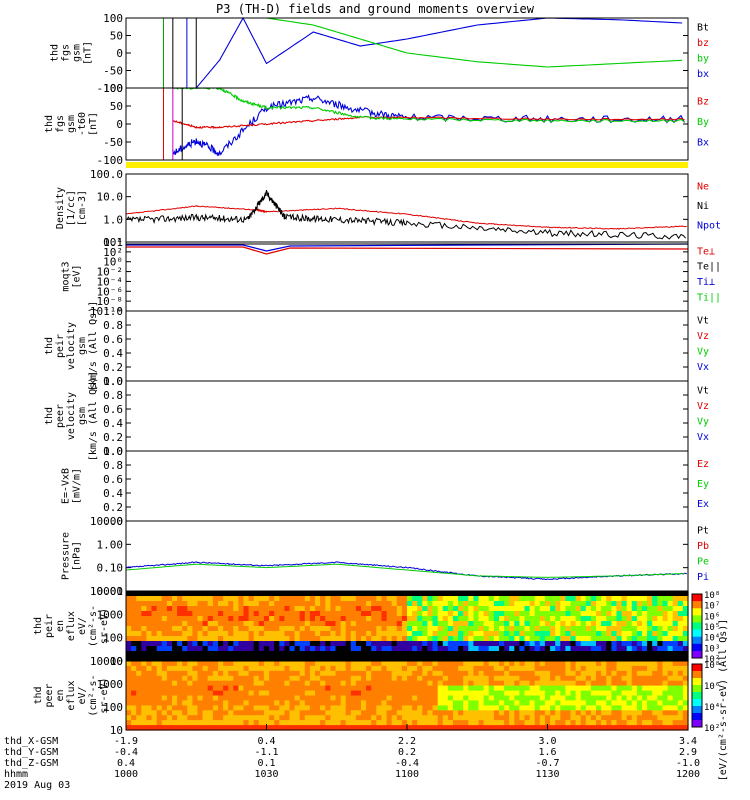 The image size is (750, 800). Describe the element at coordinates (60, 346) in the screenshot. I see `ylabel-line: peir` at that location.